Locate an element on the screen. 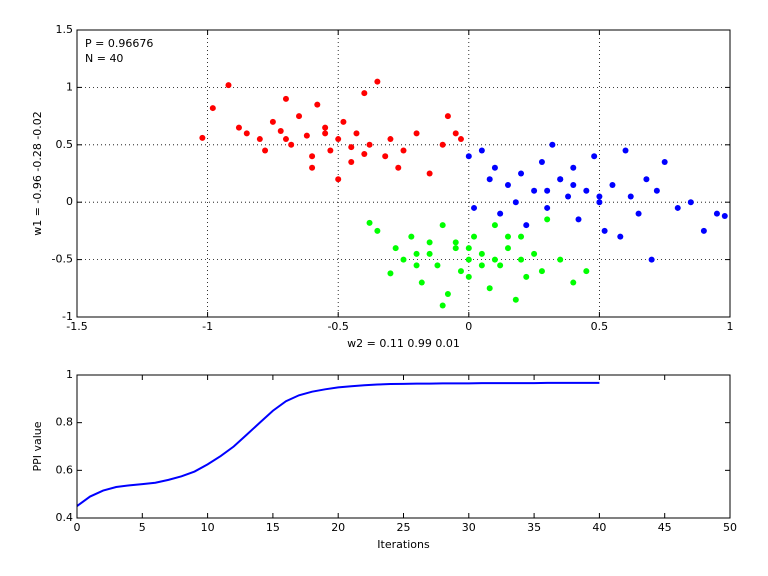 The height and width of the screenshot is (576, 768). y-axis-label: PPI value is located at coordinates (37, 446).